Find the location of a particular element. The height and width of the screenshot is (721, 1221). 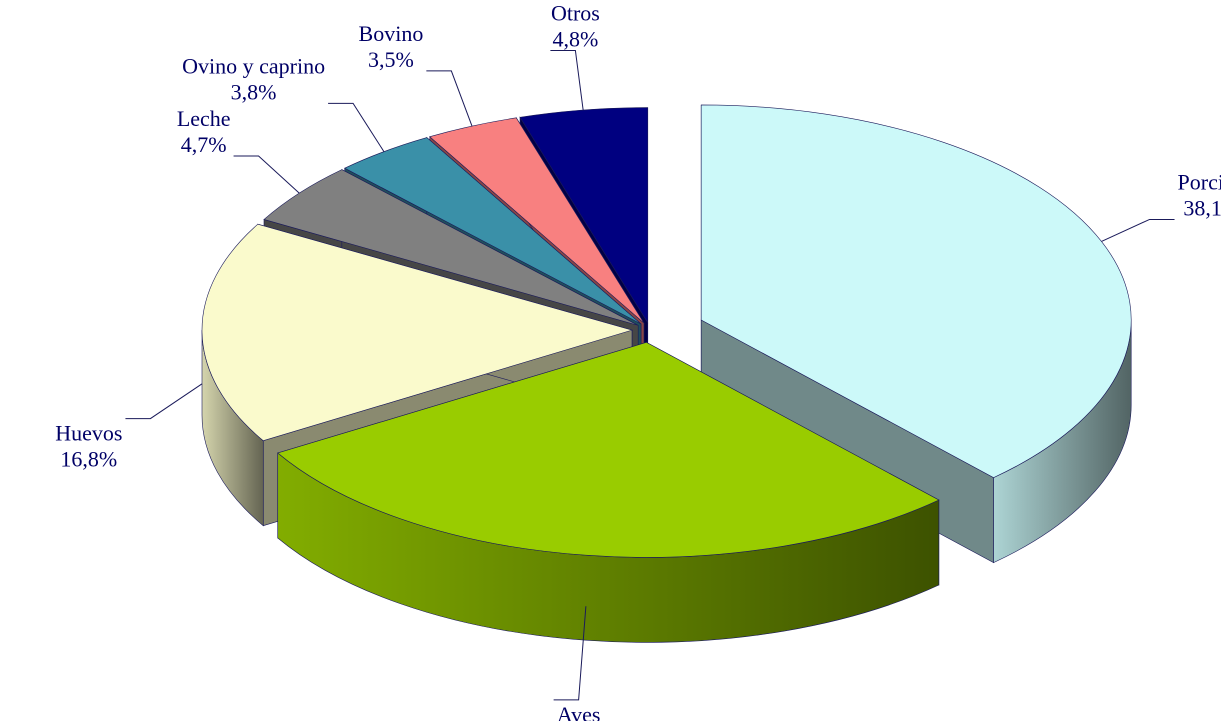

data-label: Bovino 3,5% is located at coordinates (391, 46).